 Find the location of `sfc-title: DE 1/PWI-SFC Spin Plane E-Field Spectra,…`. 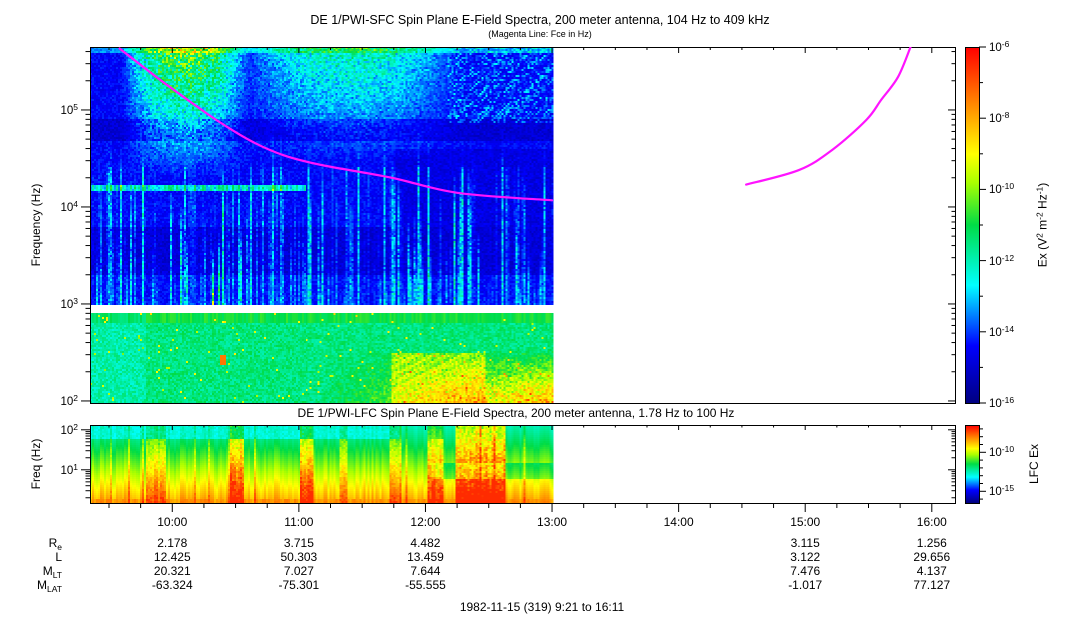

sfc-title: DE 1/PWI-SFC Spin Plane E-Field Spectra,… is located at coordinates (540, 20).